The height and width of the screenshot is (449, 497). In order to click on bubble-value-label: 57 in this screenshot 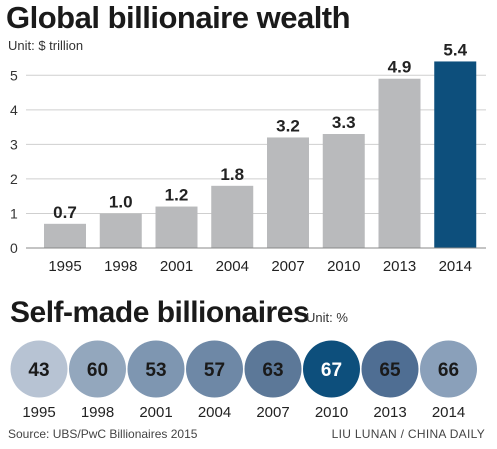, I will do `click(214, 370)`.